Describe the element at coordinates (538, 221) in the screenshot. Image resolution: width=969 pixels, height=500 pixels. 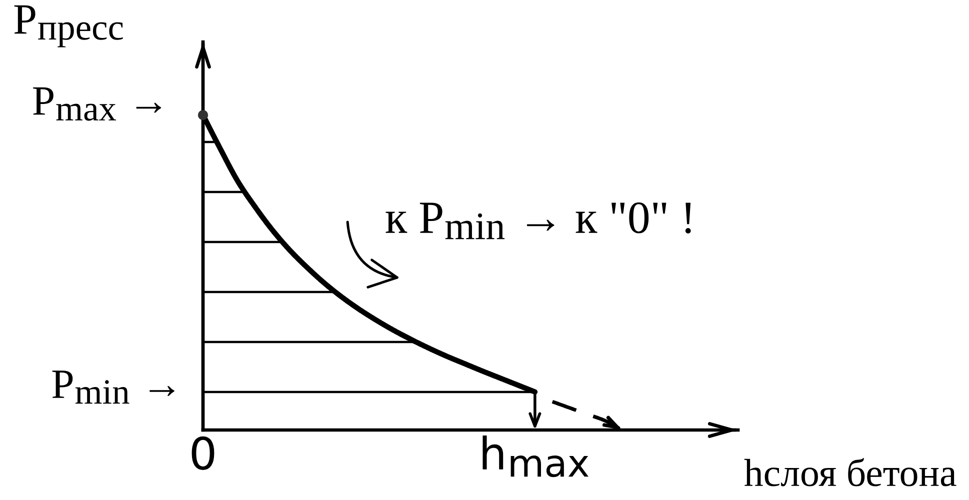
I see `annotation: к P$_{min}$ → к "0" !` at that location.